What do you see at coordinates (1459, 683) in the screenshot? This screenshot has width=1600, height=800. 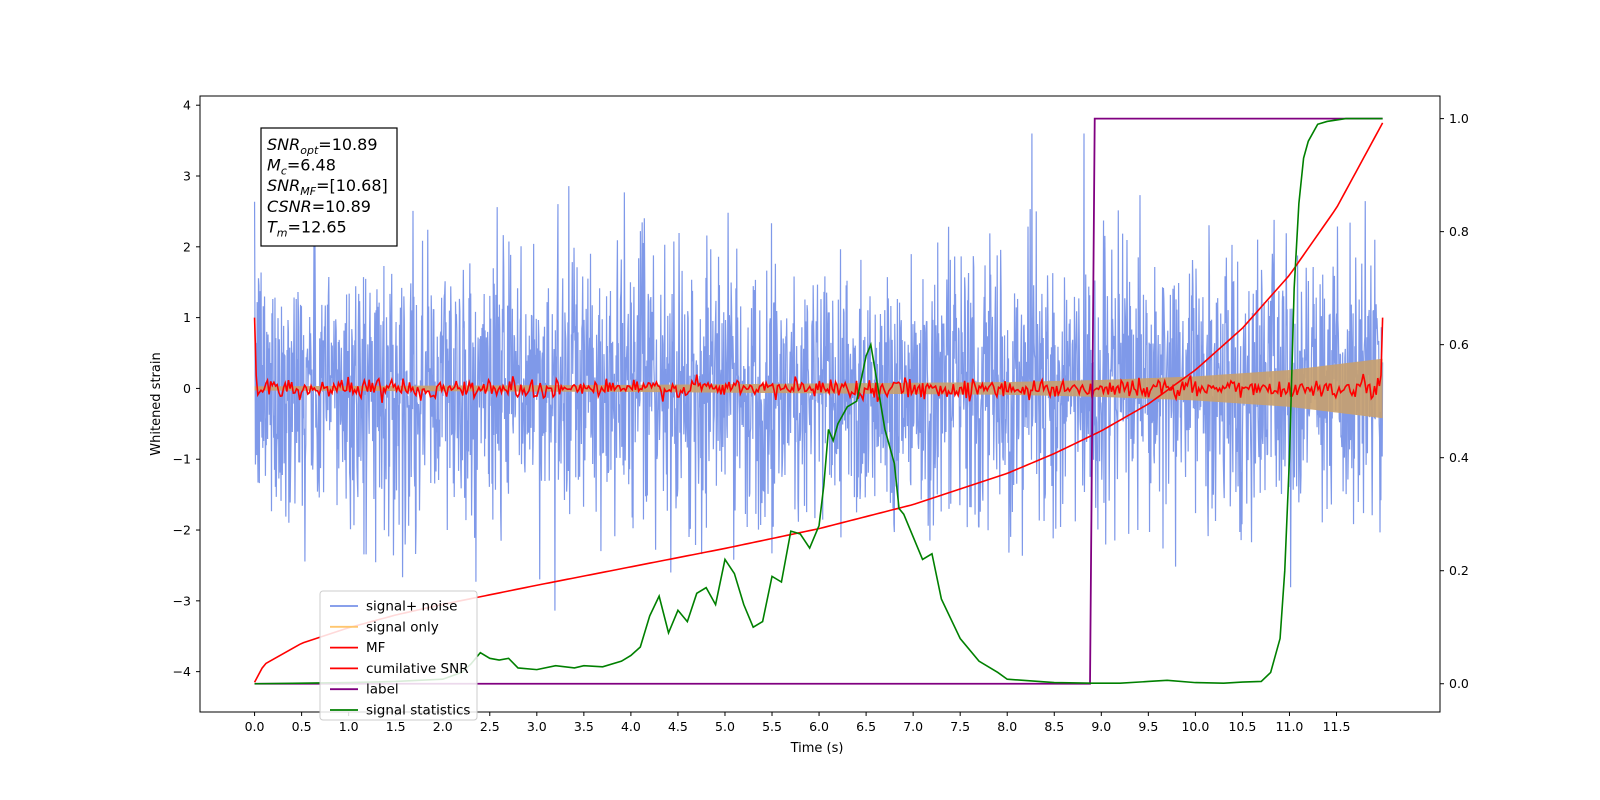 I see `y-tick-label-right: 0.0` at bounding box center [1459, 683].